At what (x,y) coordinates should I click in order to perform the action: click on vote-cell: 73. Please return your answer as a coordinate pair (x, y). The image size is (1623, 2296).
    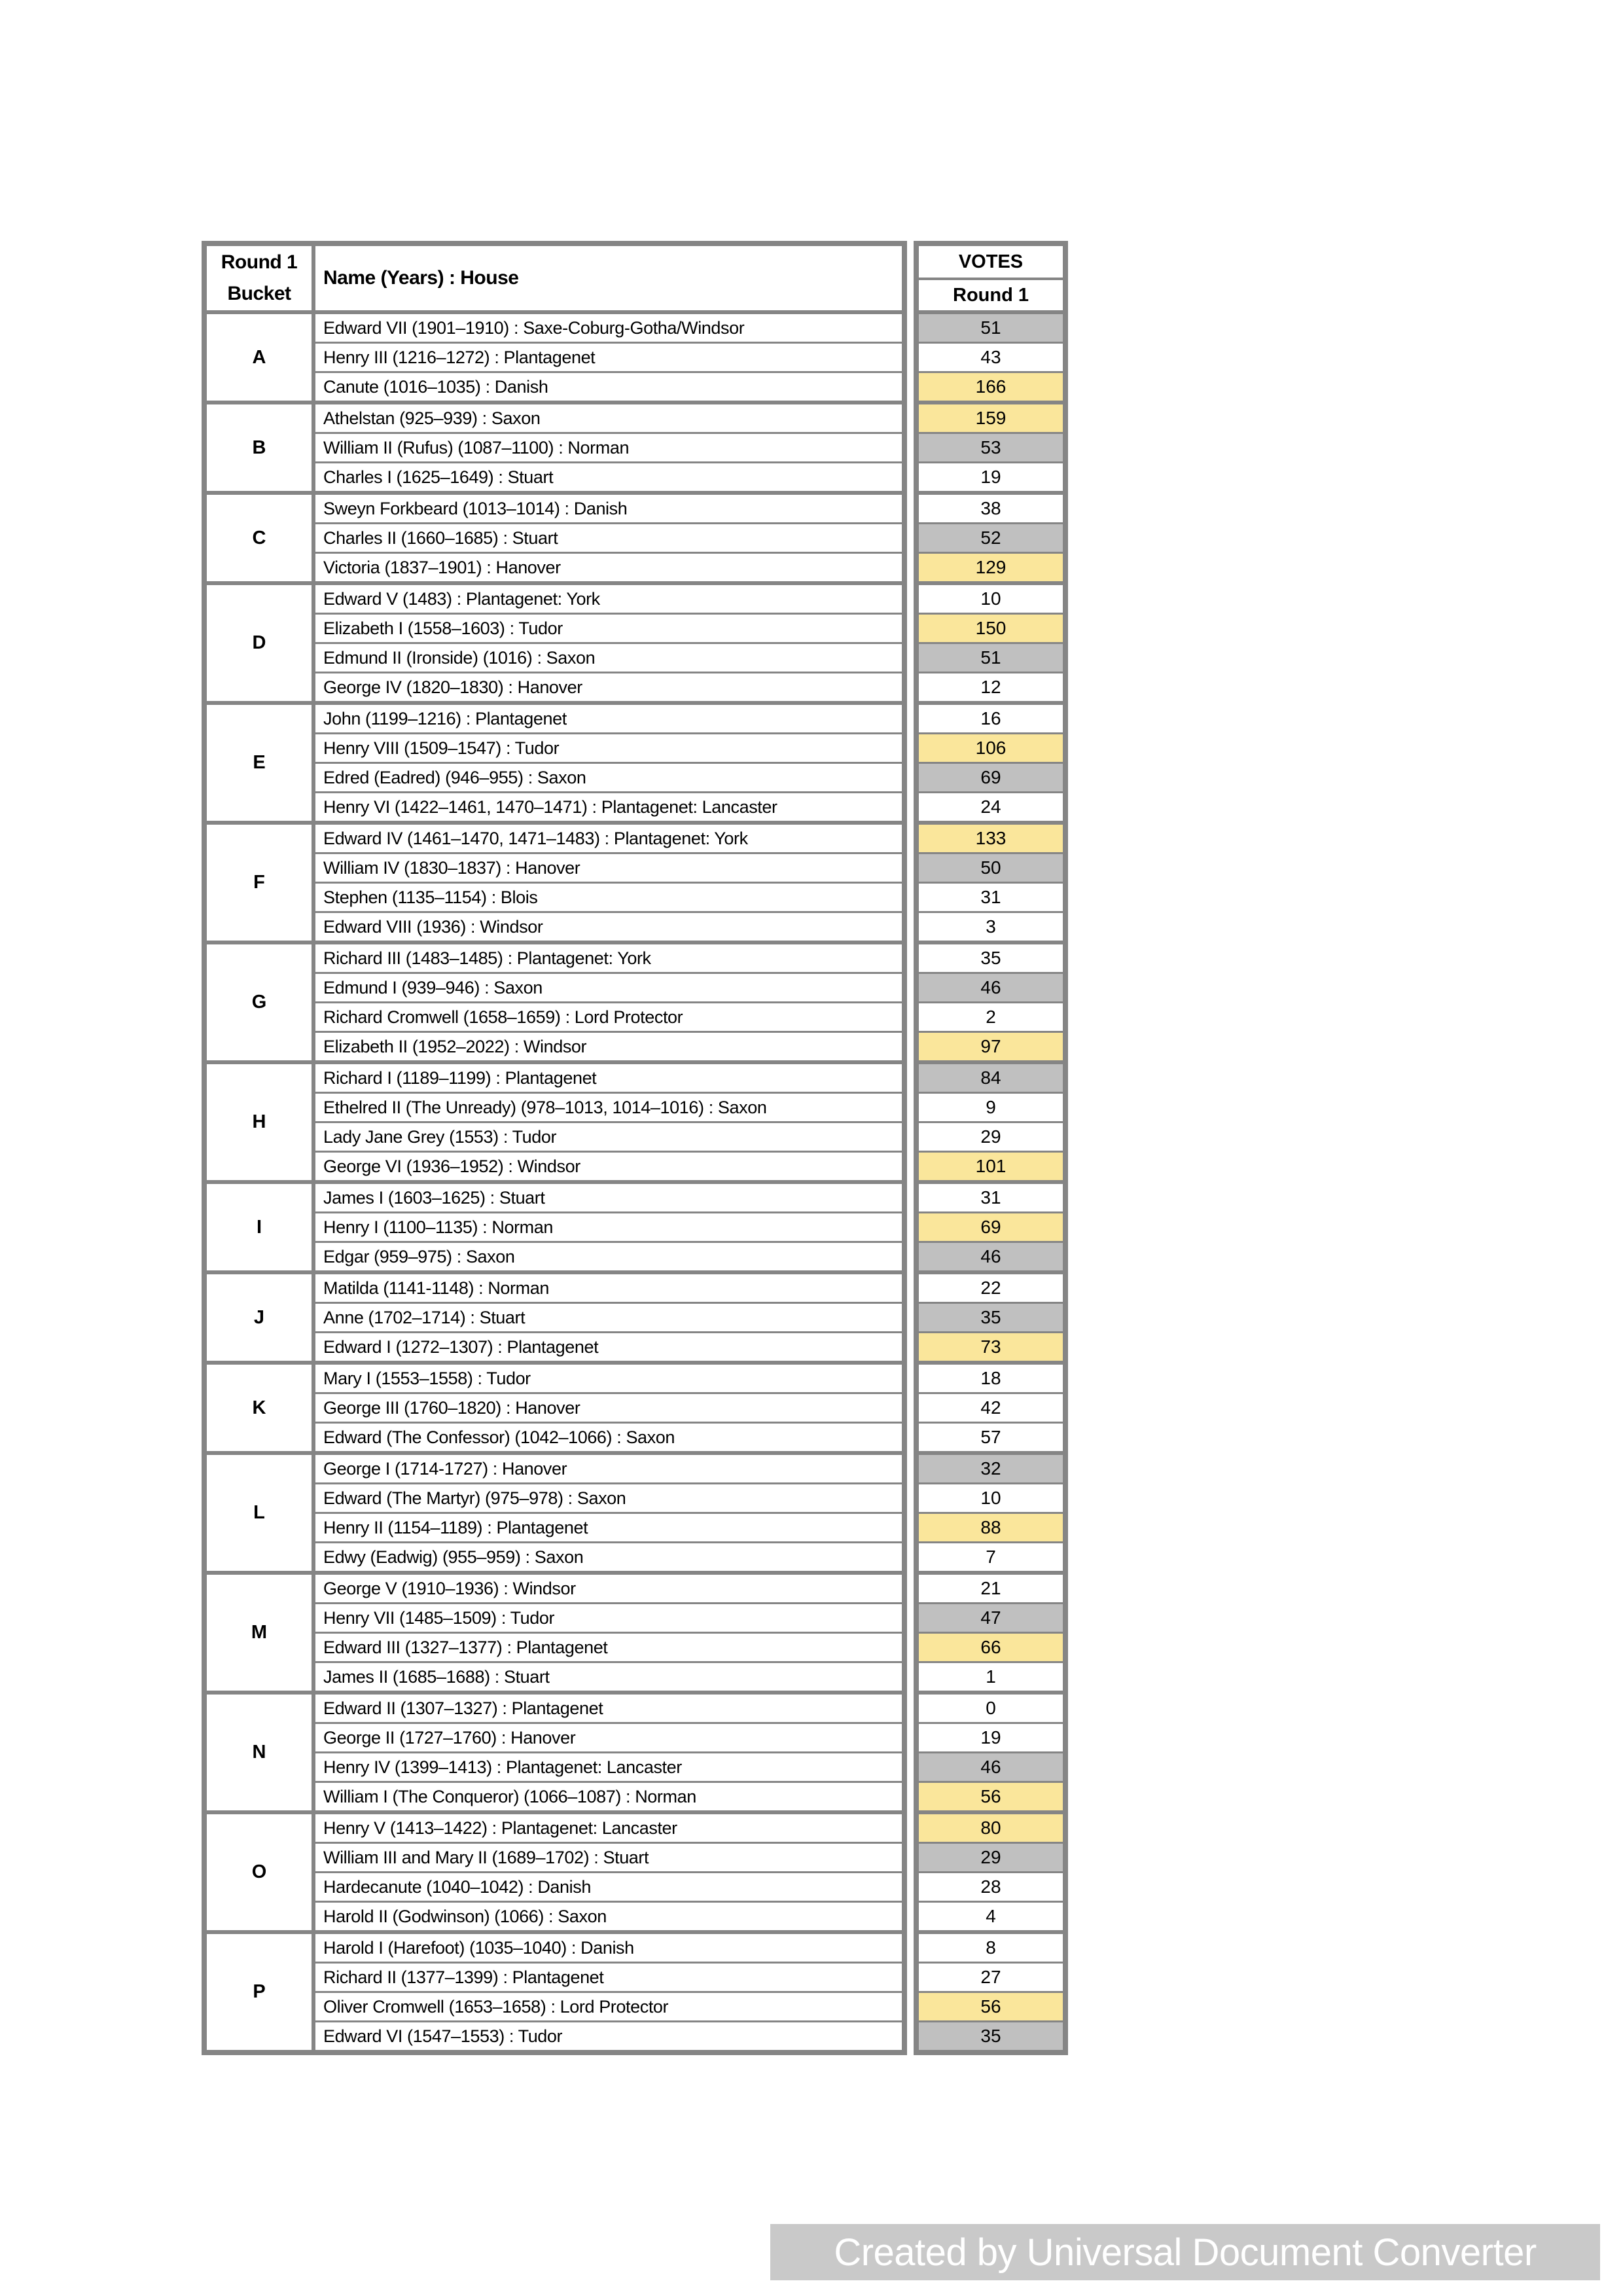
    Looking at the image, I should click on (991, 1347).